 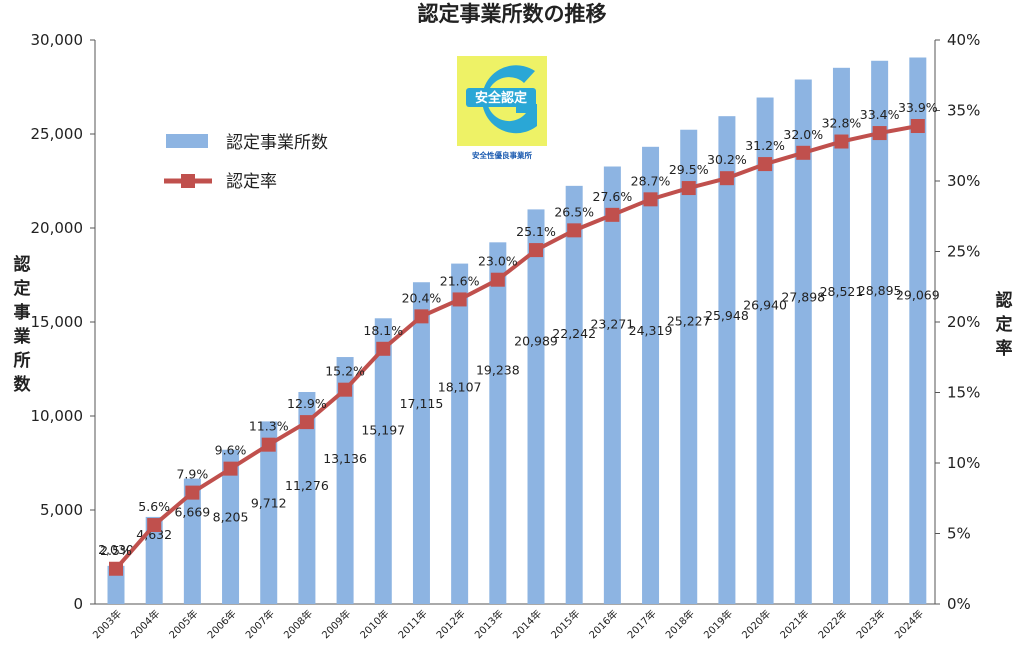 I want to click on chart-title: 認定事業所数の推移, so click(x=512, y=14).